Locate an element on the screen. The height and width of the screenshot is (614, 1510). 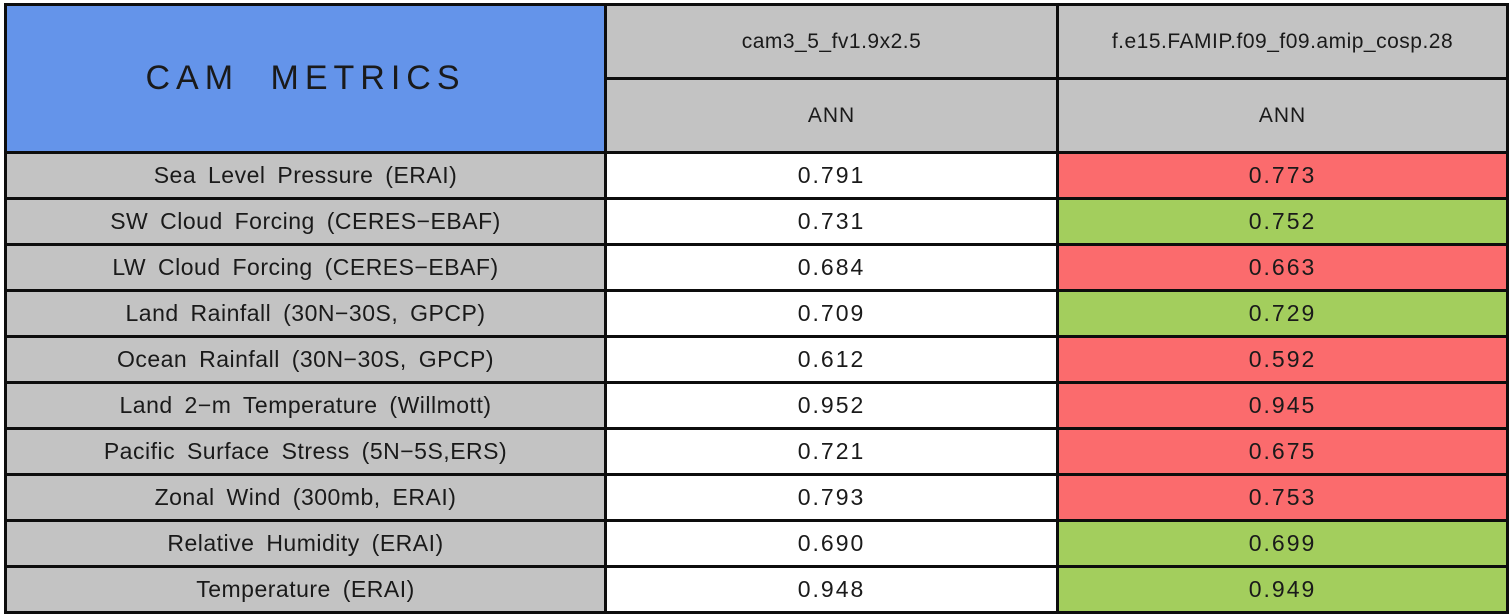
metric-value-model-1: 0.709 is located at coordinates (831, 313).